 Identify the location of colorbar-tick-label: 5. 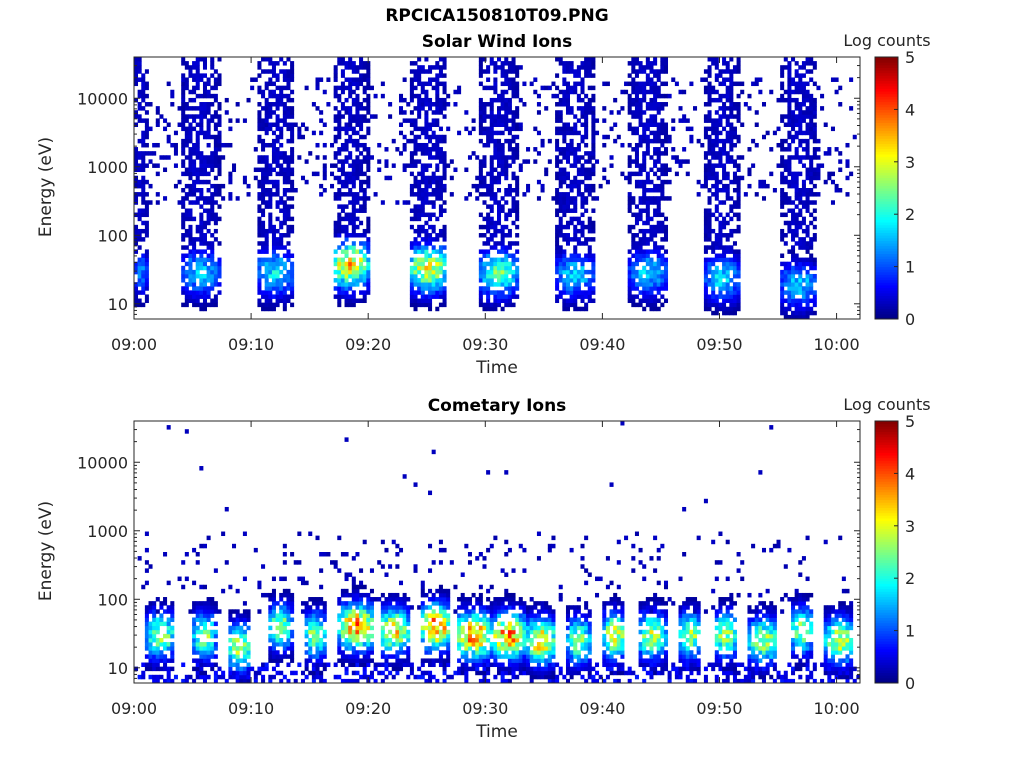
(910, 57).